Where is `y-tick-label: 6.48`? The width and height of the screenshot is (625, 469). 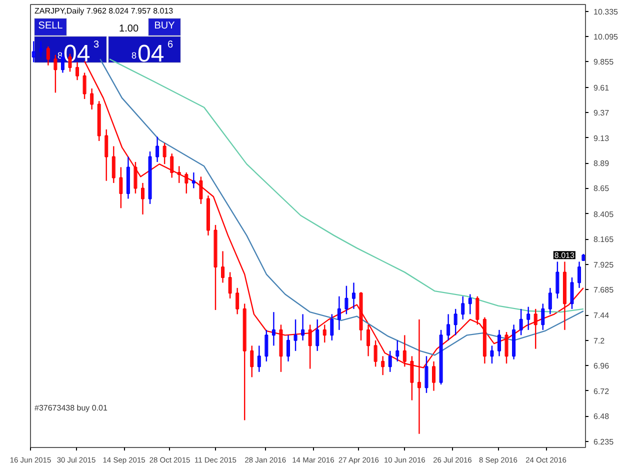 y-tick-label: 6.48 is located at coordinates (602, 417).